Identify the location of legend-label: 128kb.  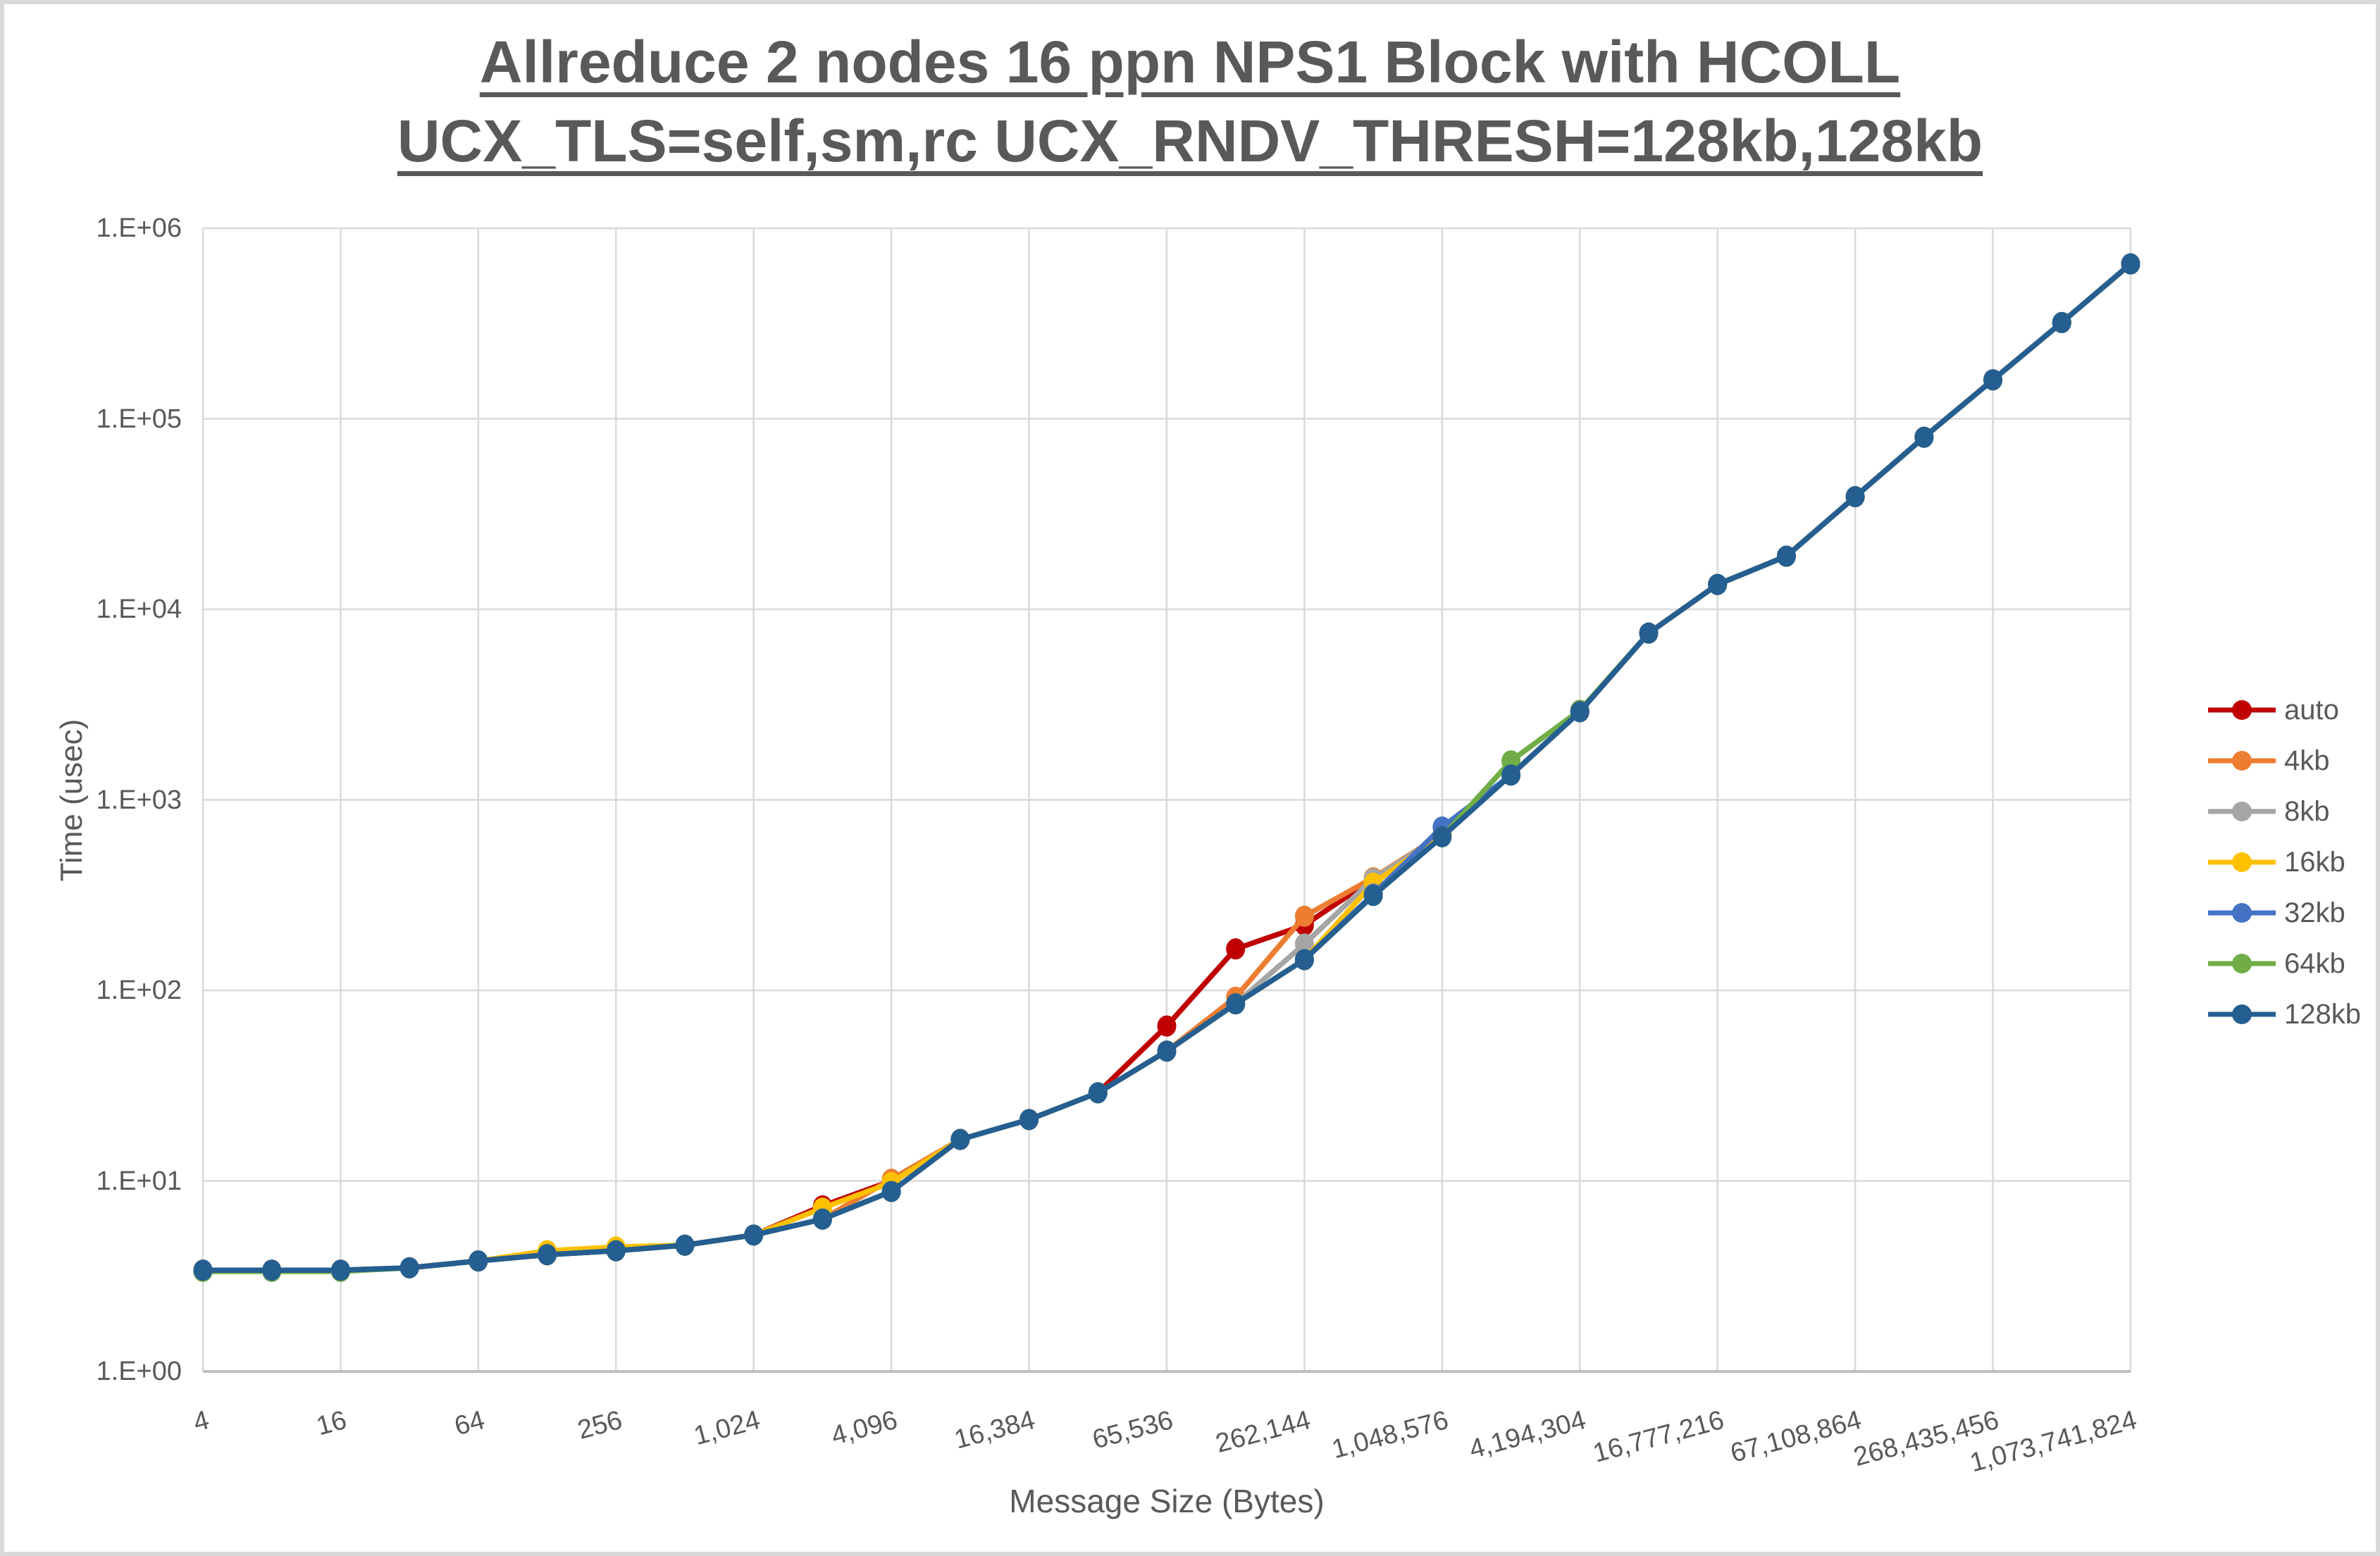
(2322, 1014).